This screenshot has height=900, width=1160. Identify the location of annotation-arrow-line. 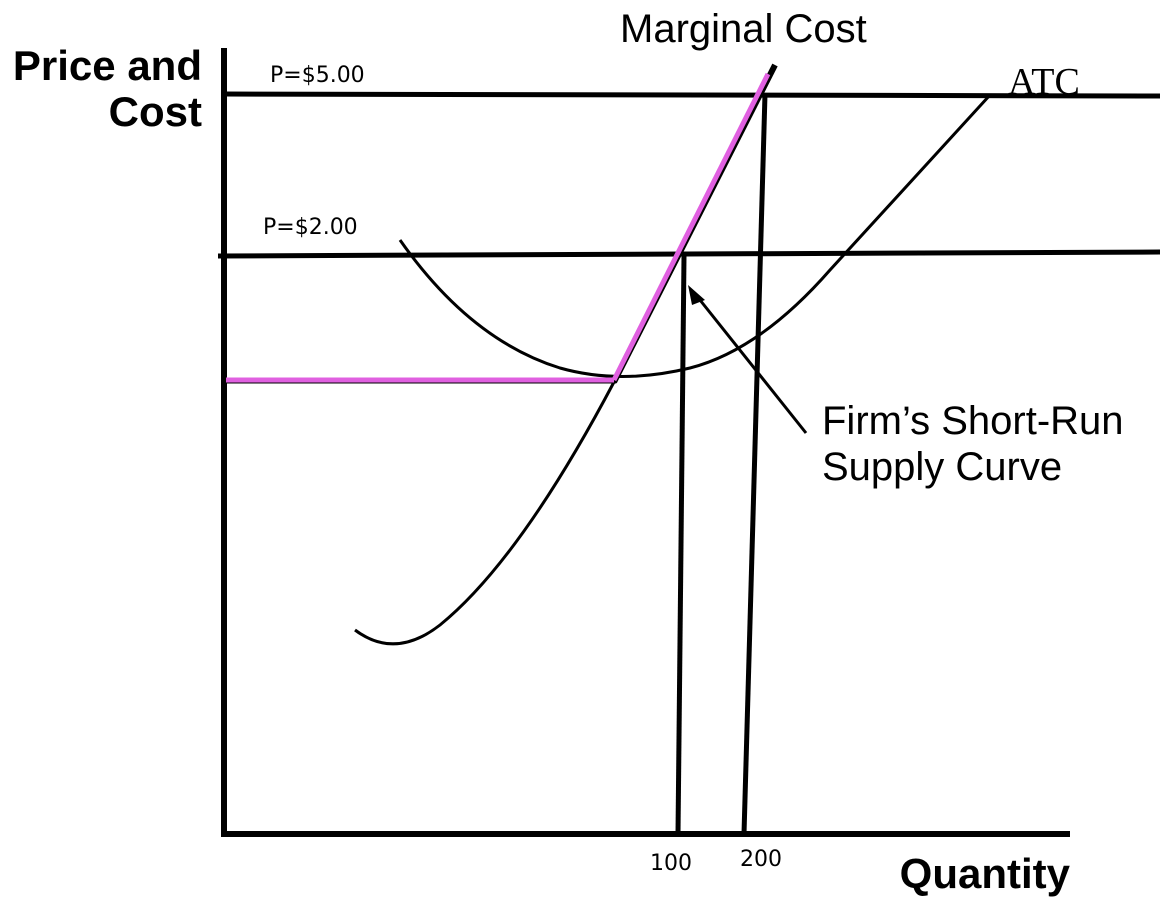
(751, 364).